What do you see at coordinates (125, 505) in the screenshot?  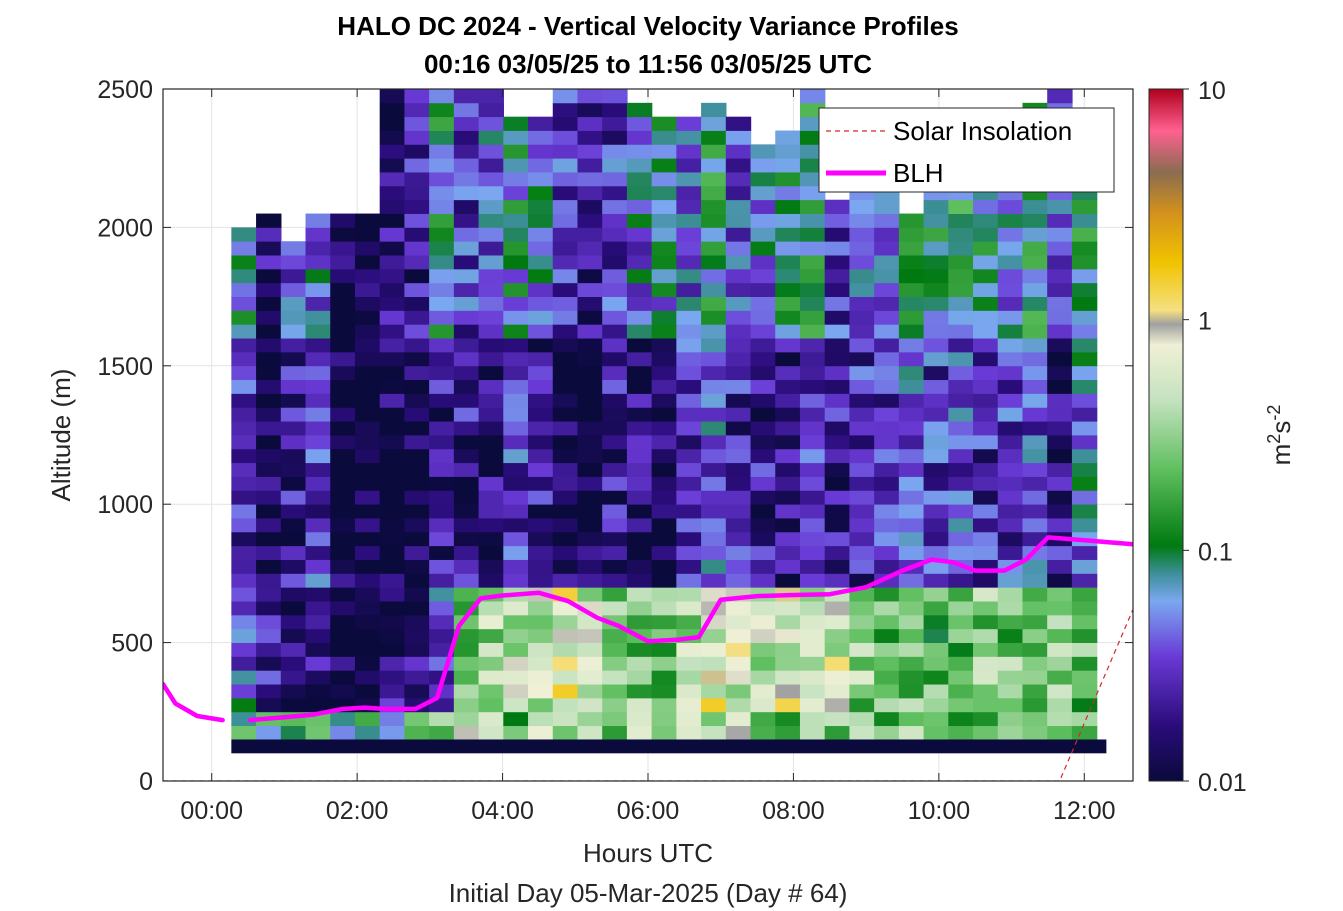 I see `y-tick-label: 1000` at bounding box center [125, 505].